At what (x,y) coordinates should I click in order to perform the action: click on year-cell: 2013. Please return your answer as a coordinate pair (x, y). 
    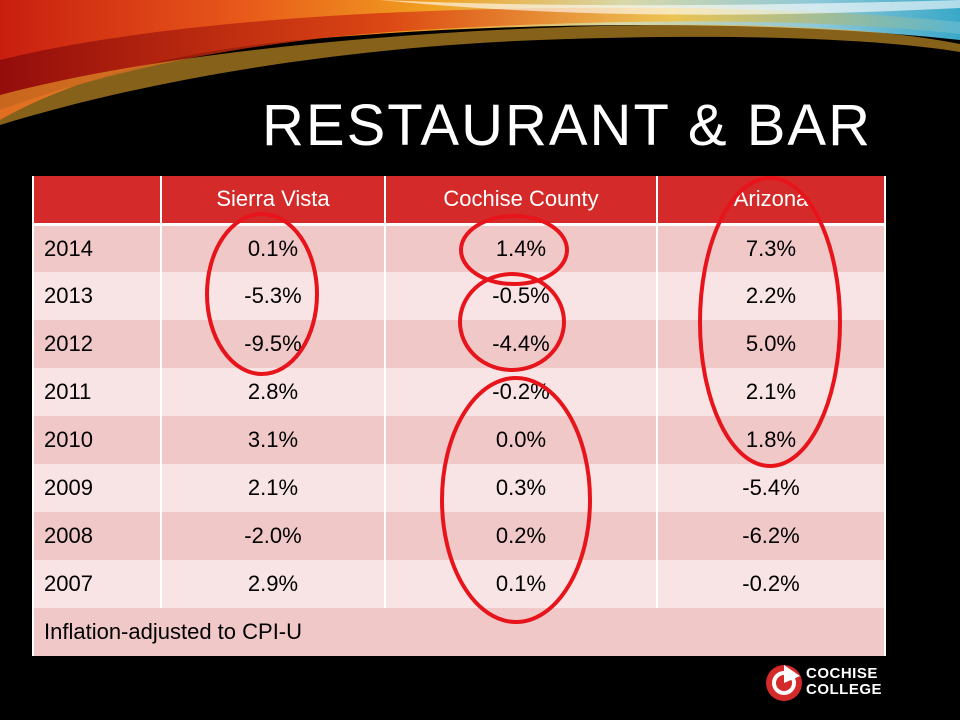
    Looking at the image, I should click on (97, 296).